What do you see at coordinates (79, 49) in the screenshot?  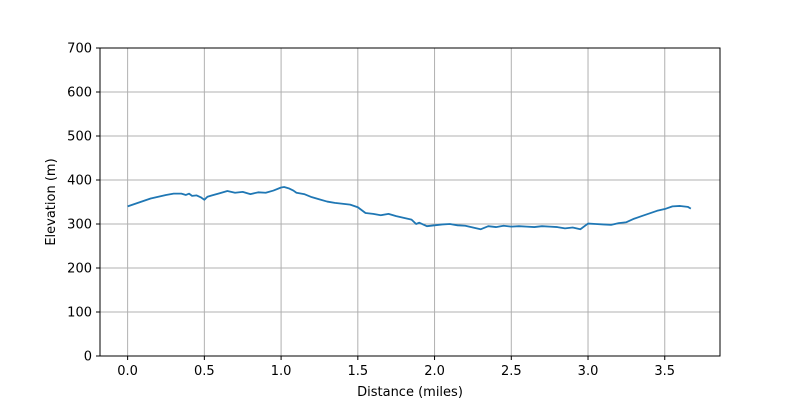 I see `y-tick-label: 700` at bounding box center [79, 49].